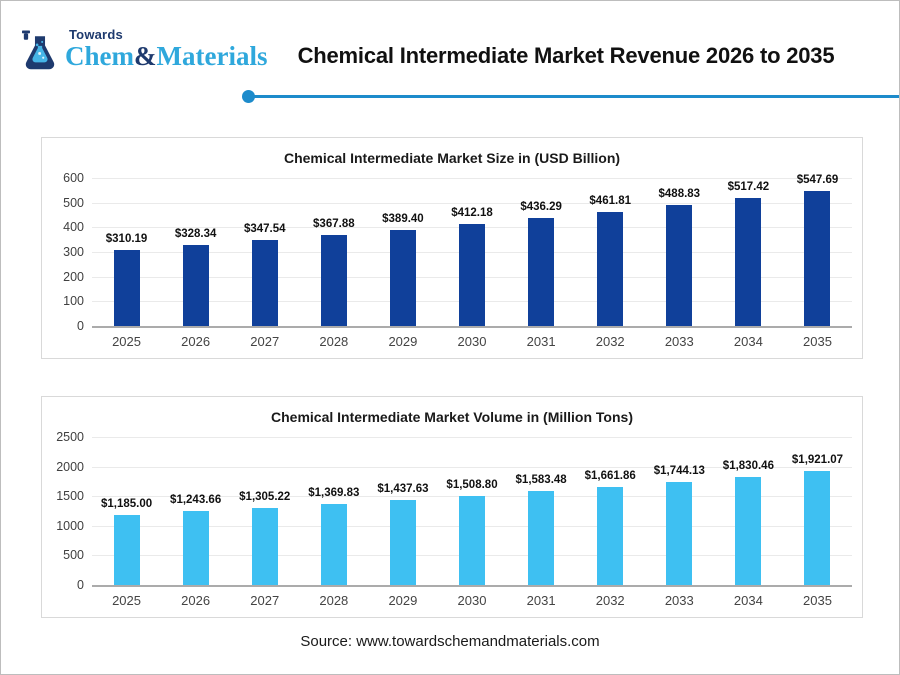  Describe the element at coordinates (80, 585) in the screenshot. I see `y-axis-tick-label: 0` at that location.